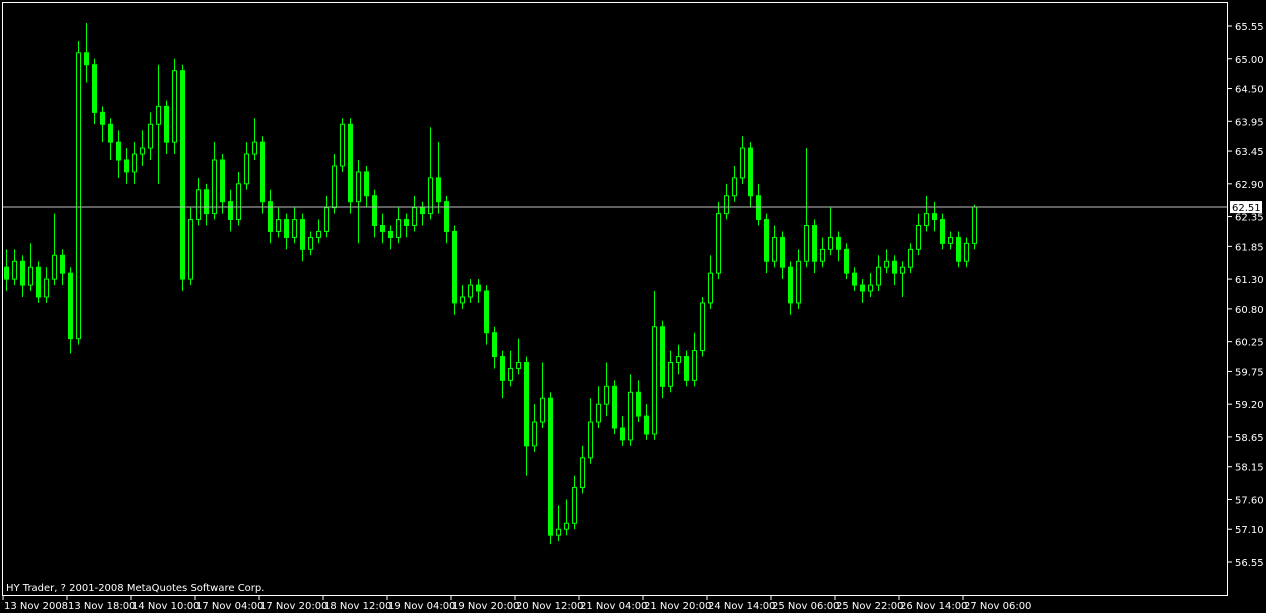 The width and height of the screenshot is (1266, 613). What do you see at coordinates (1249, 152) in the screenshot?
I see `price-tick-label: 63.45` at bounding box center [1249, 152].